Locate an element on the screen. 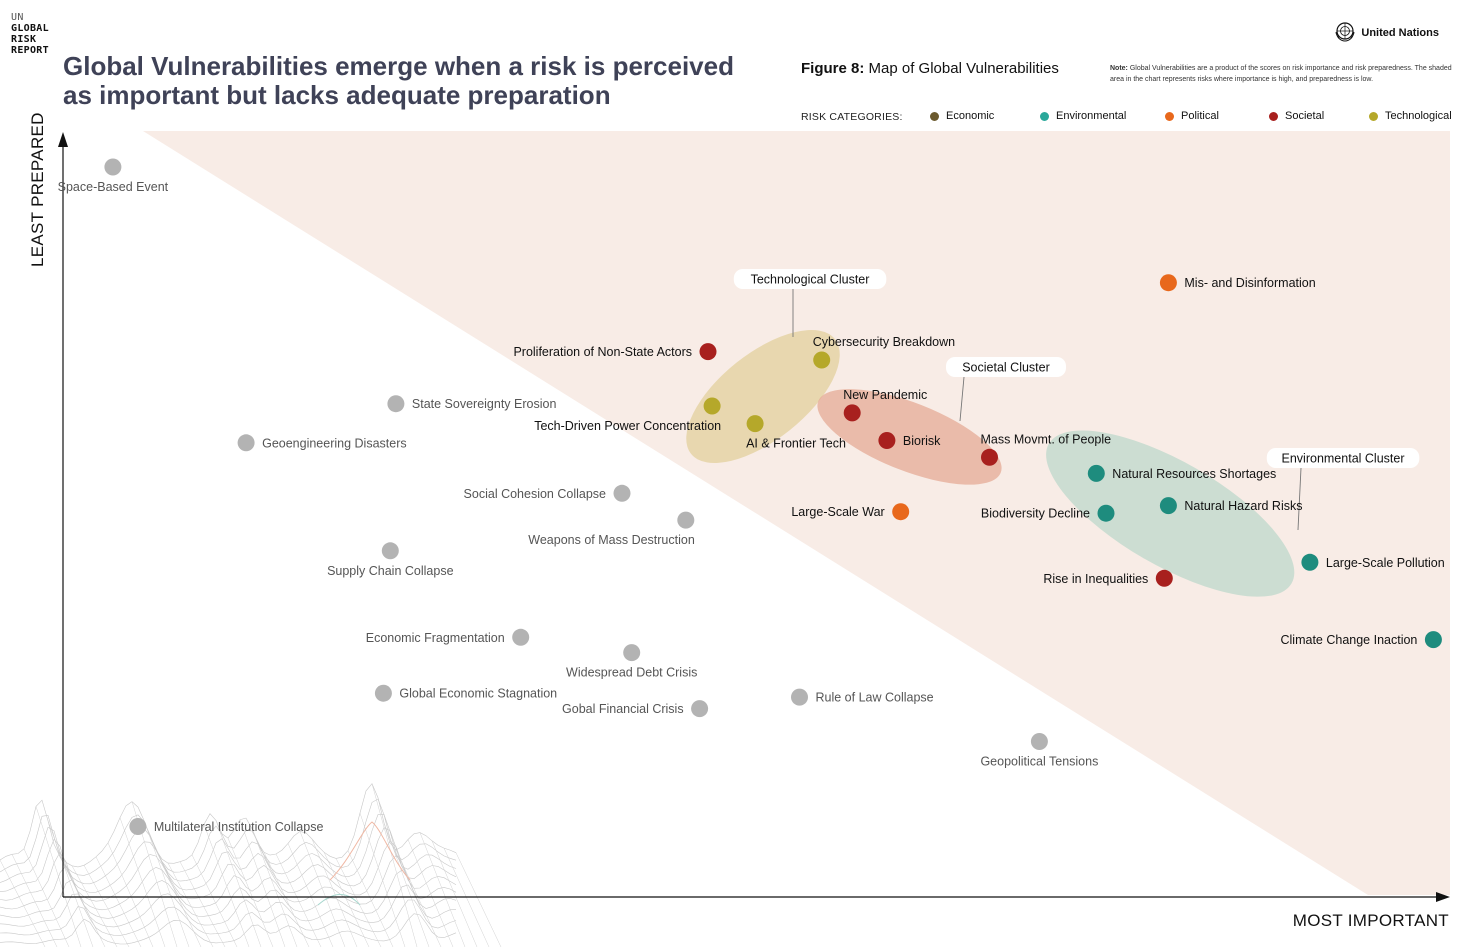  cluster-label: Societal Cluster is located at coordinates (1006, 368).